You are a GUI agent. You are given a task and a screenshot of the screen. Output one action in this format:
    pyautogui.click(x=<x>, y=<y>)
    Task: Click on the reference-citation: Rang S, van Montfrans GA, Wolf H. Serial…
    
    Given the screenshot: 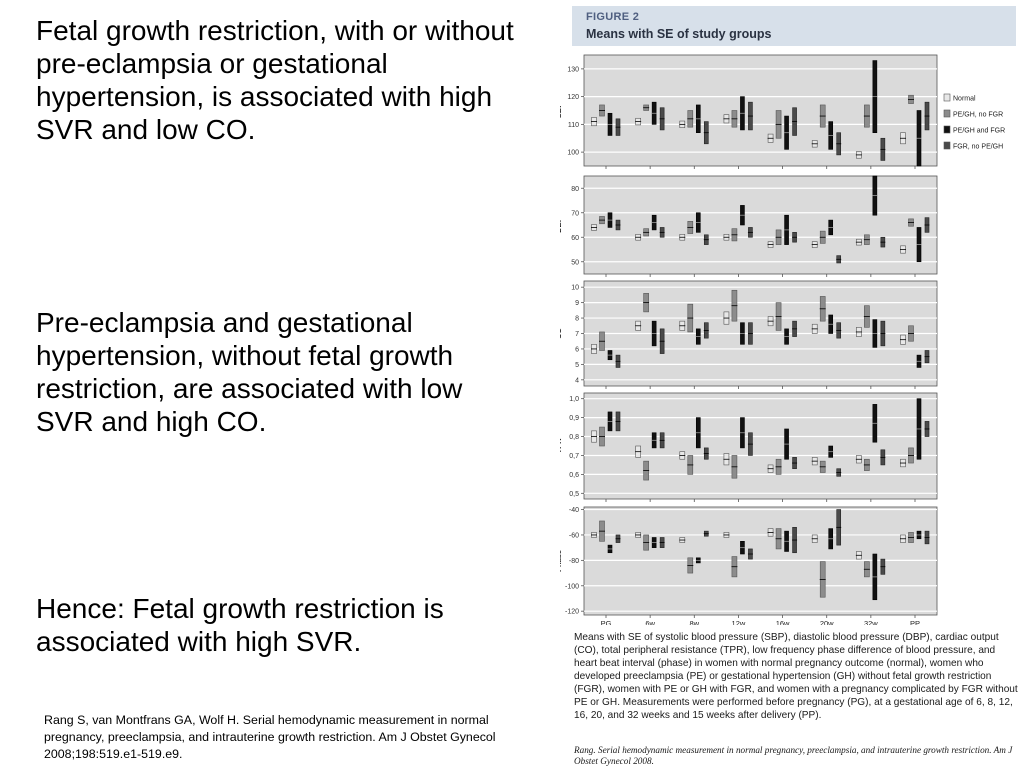 What is the action you would take?
    pyautogui.click(x=270, y=737)
    